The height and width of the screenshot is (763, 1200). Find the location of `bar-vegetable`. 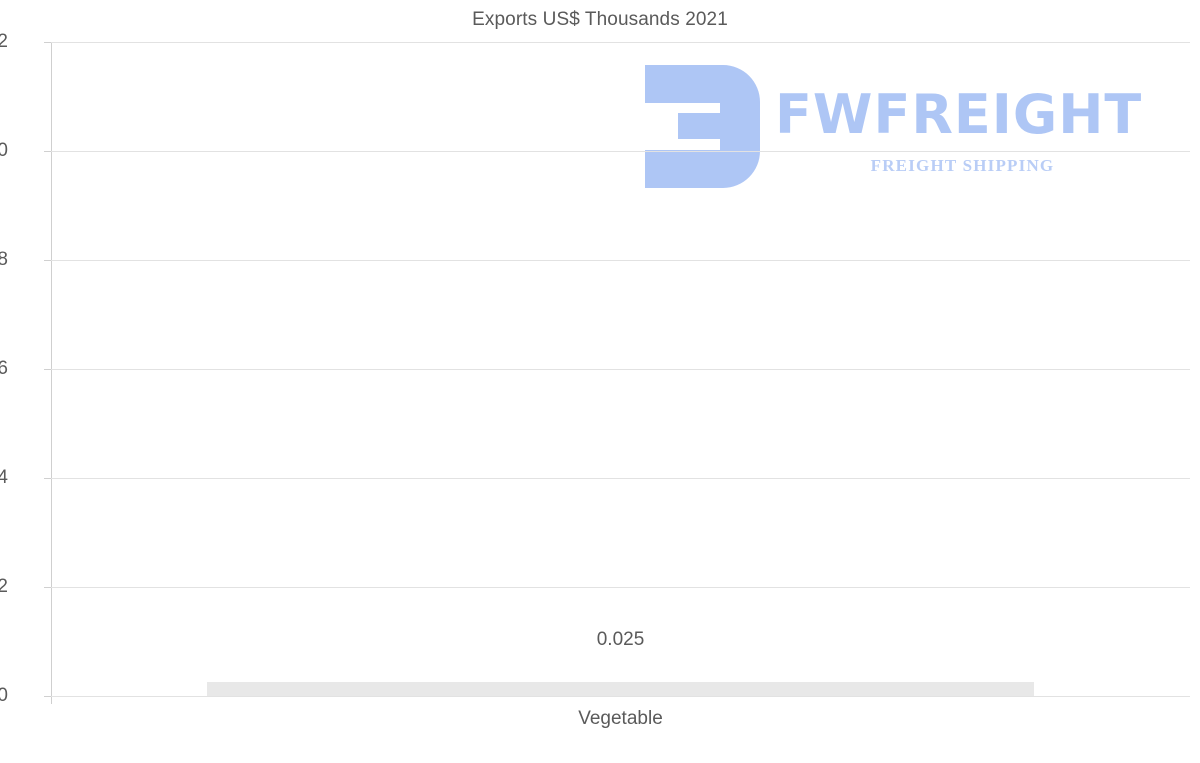

bar-vegetable is located at coordinates (620, 689).